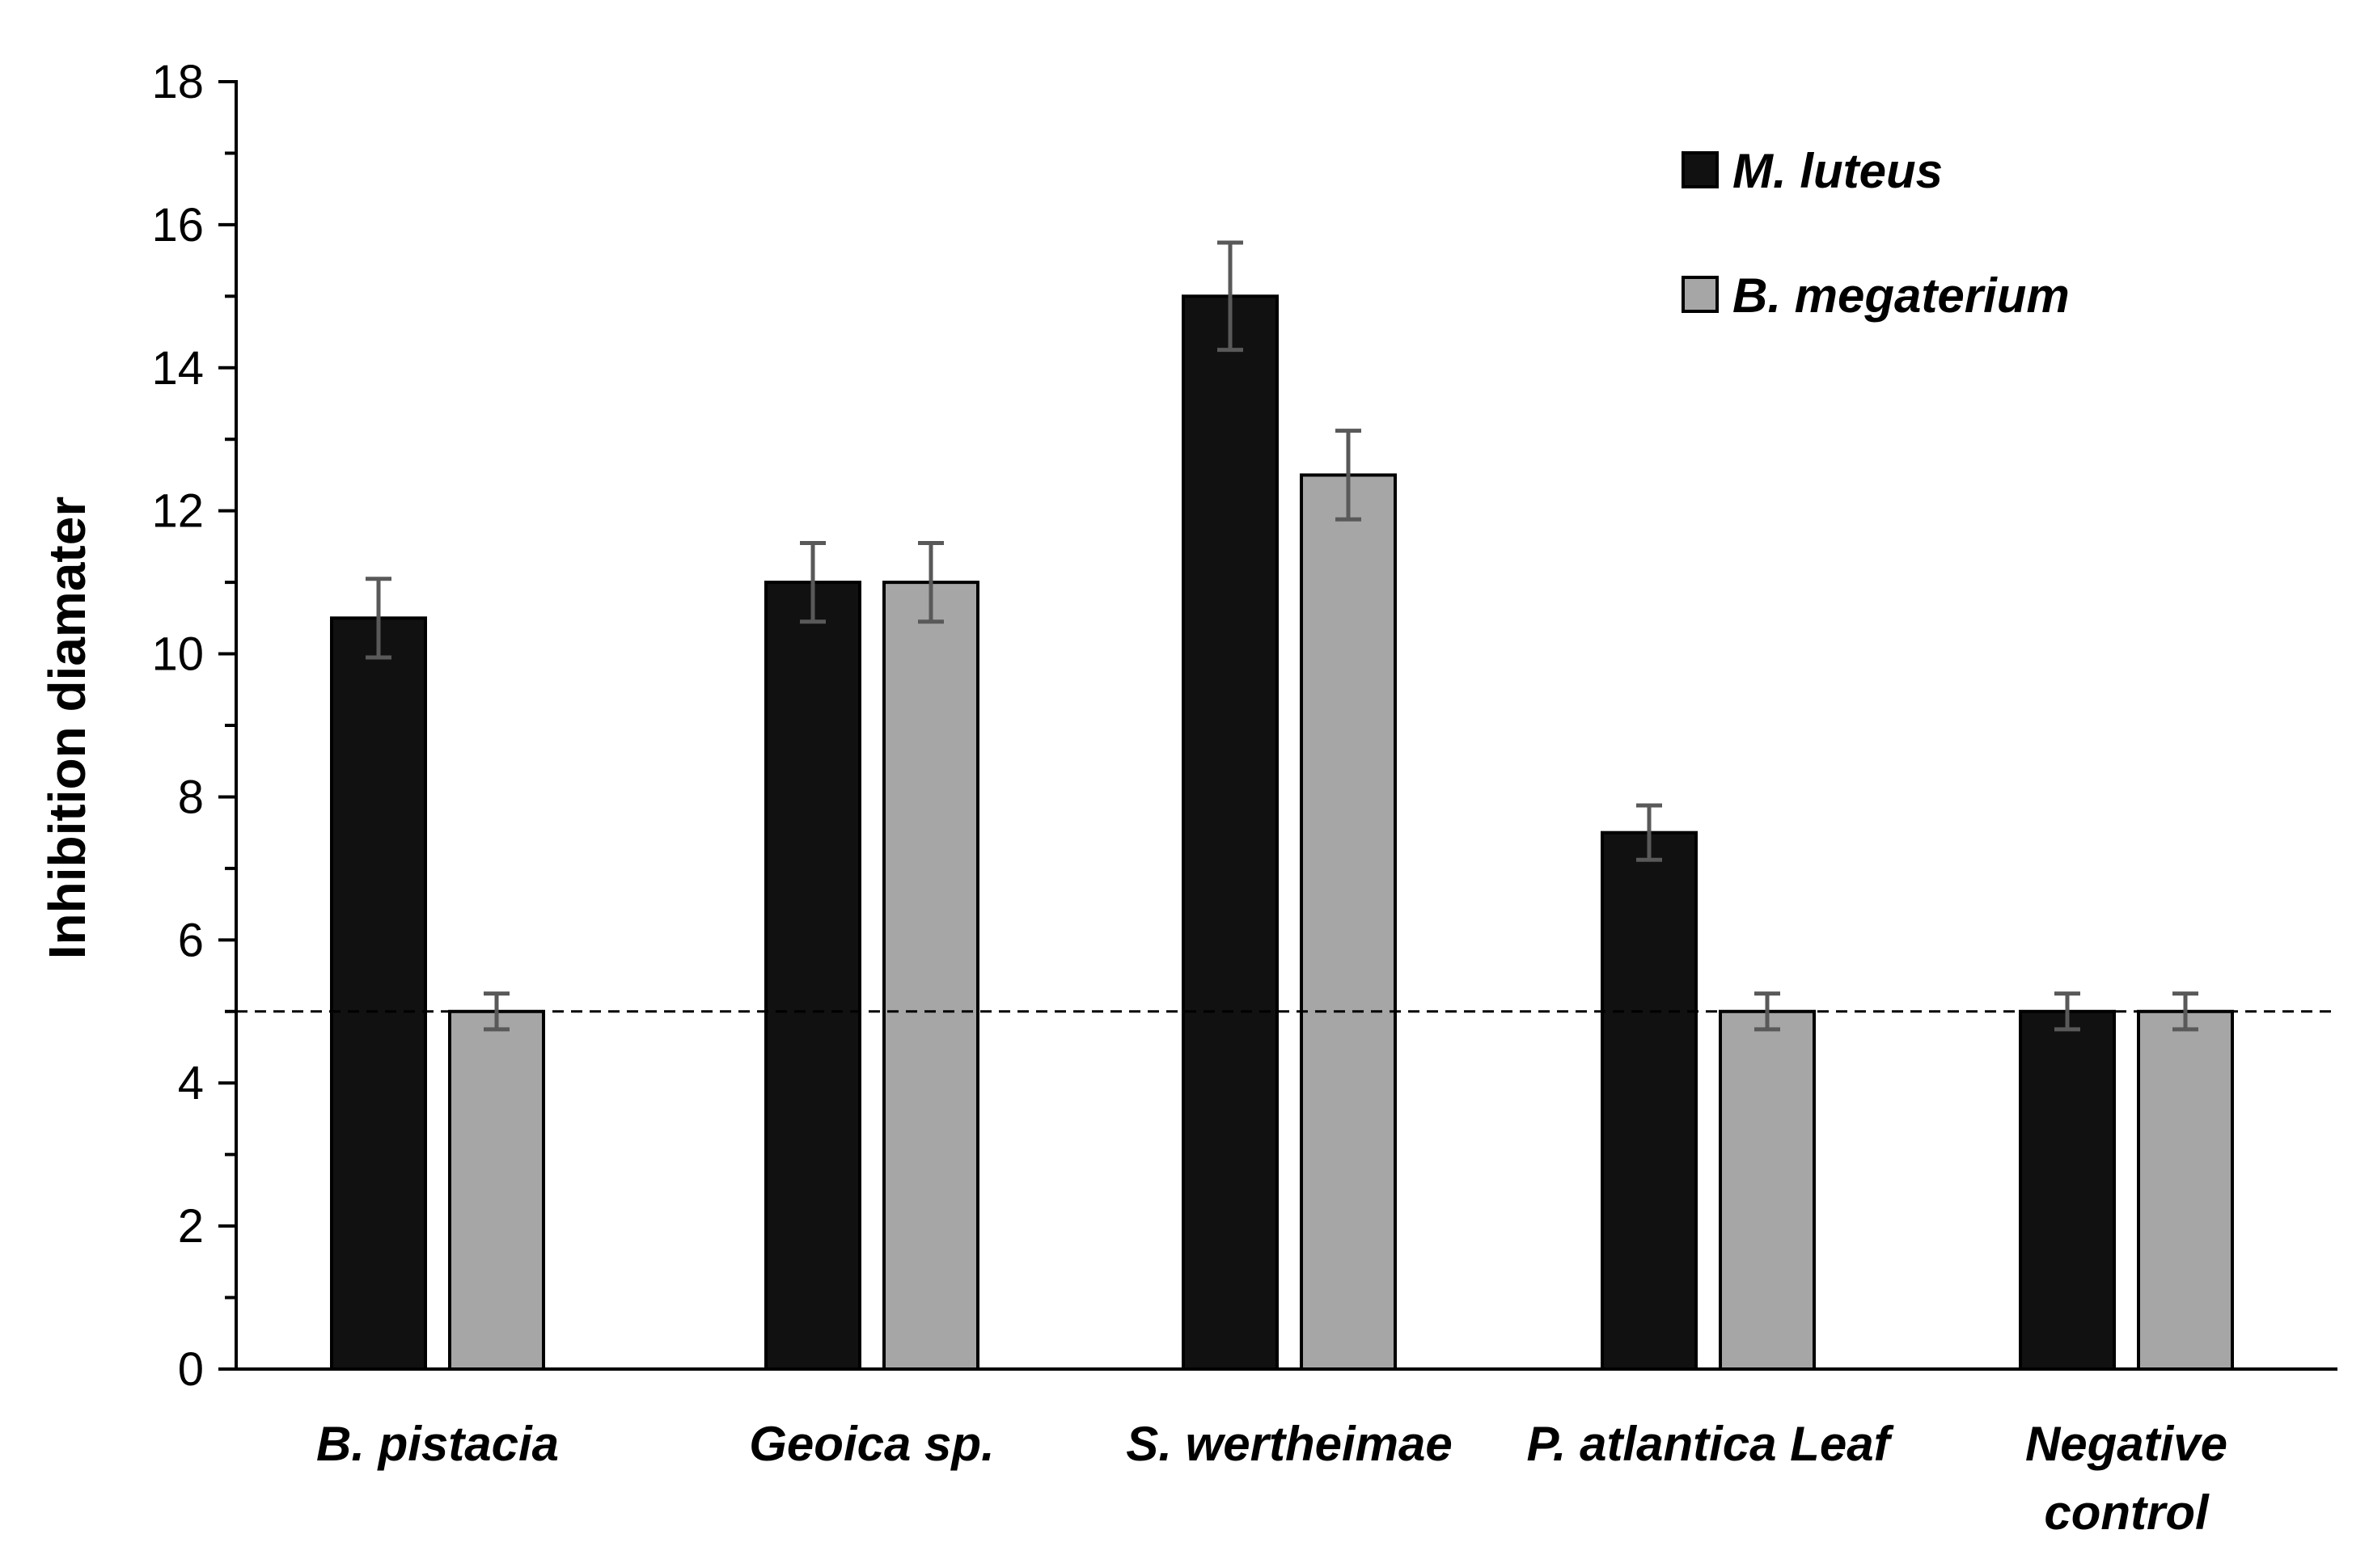  I want to click on x-category-label-1: Geoica sp., so click(871, 1444).